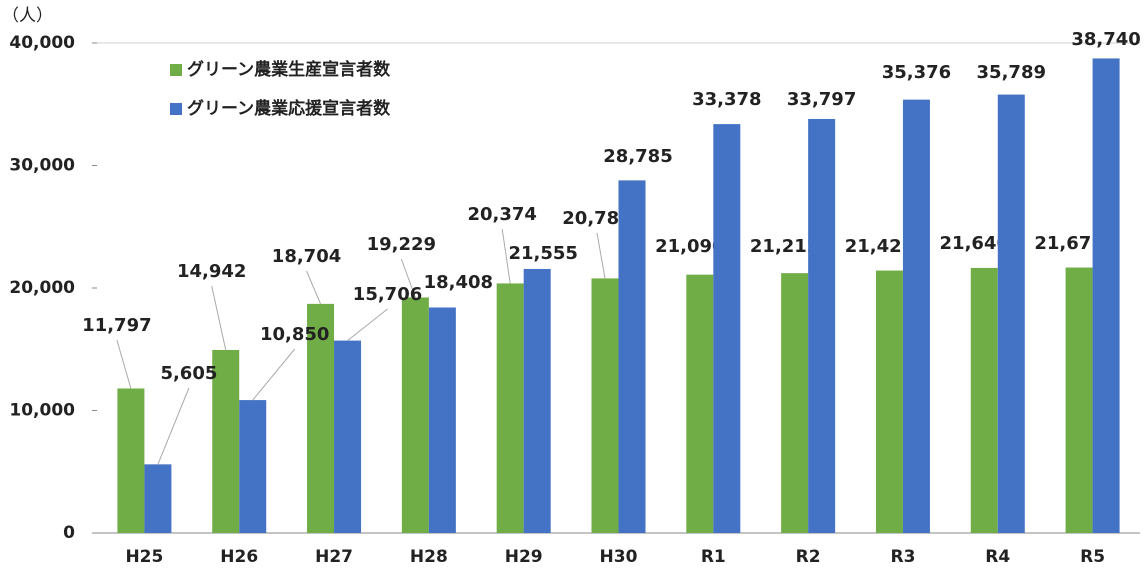 This screenshot has height=568, width=1146. I want to click on x-tick-label: R3, so click(902, 557).